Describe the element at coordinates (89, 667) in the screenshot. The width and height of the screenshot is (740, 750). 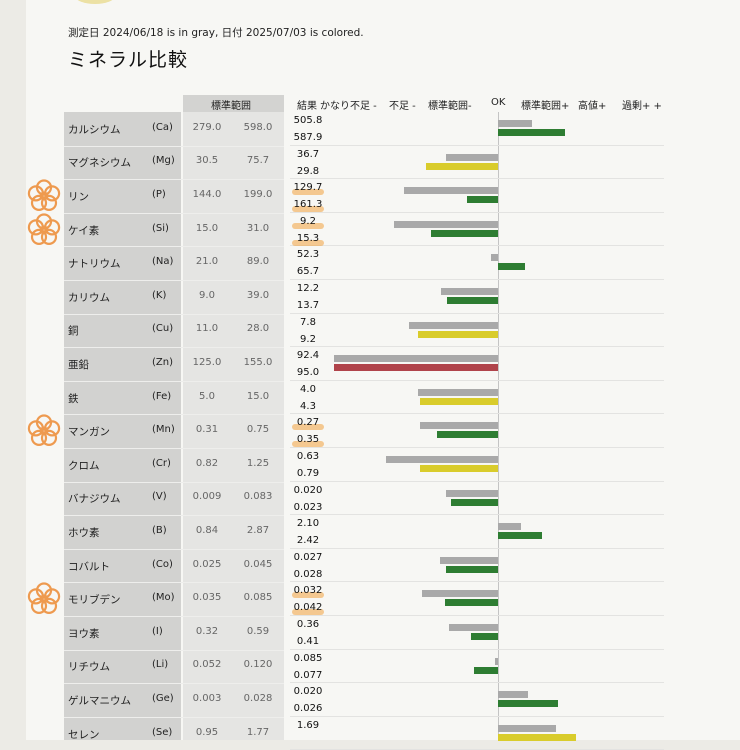
I see `mineral-name: リチウム` at that location.